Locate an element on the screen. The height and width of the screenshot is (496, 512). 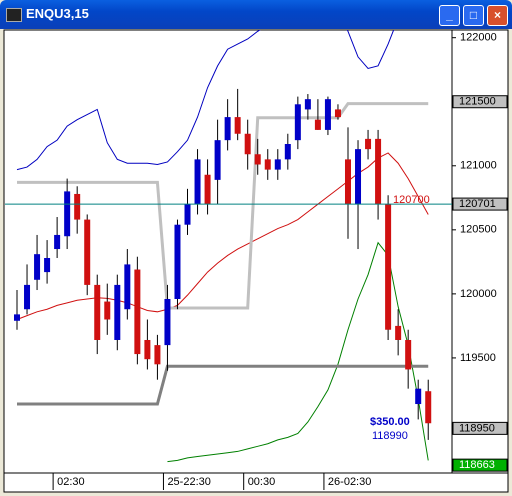
x-tick-label: 00:30 is located at coordinates (262, 482).